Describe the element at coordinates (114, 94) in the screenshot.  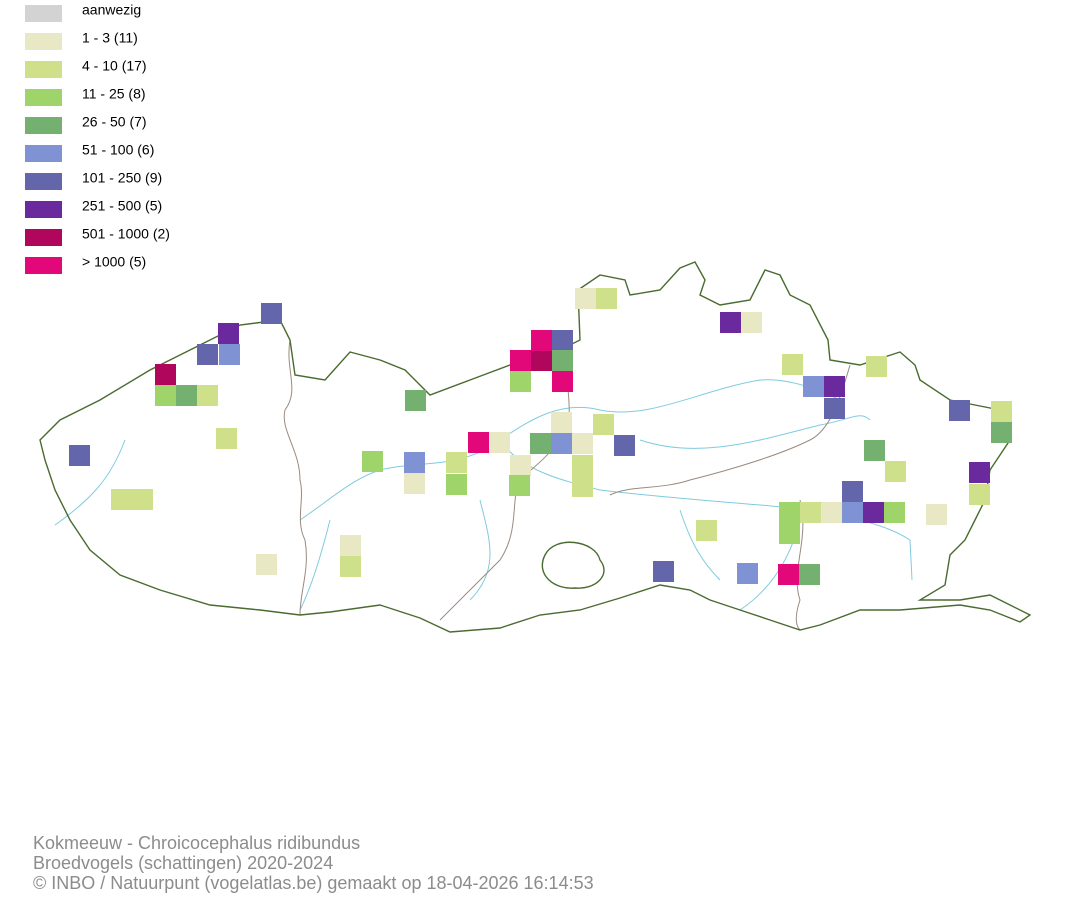
I see `legend-label: 11 - 25 (8)` at that location.